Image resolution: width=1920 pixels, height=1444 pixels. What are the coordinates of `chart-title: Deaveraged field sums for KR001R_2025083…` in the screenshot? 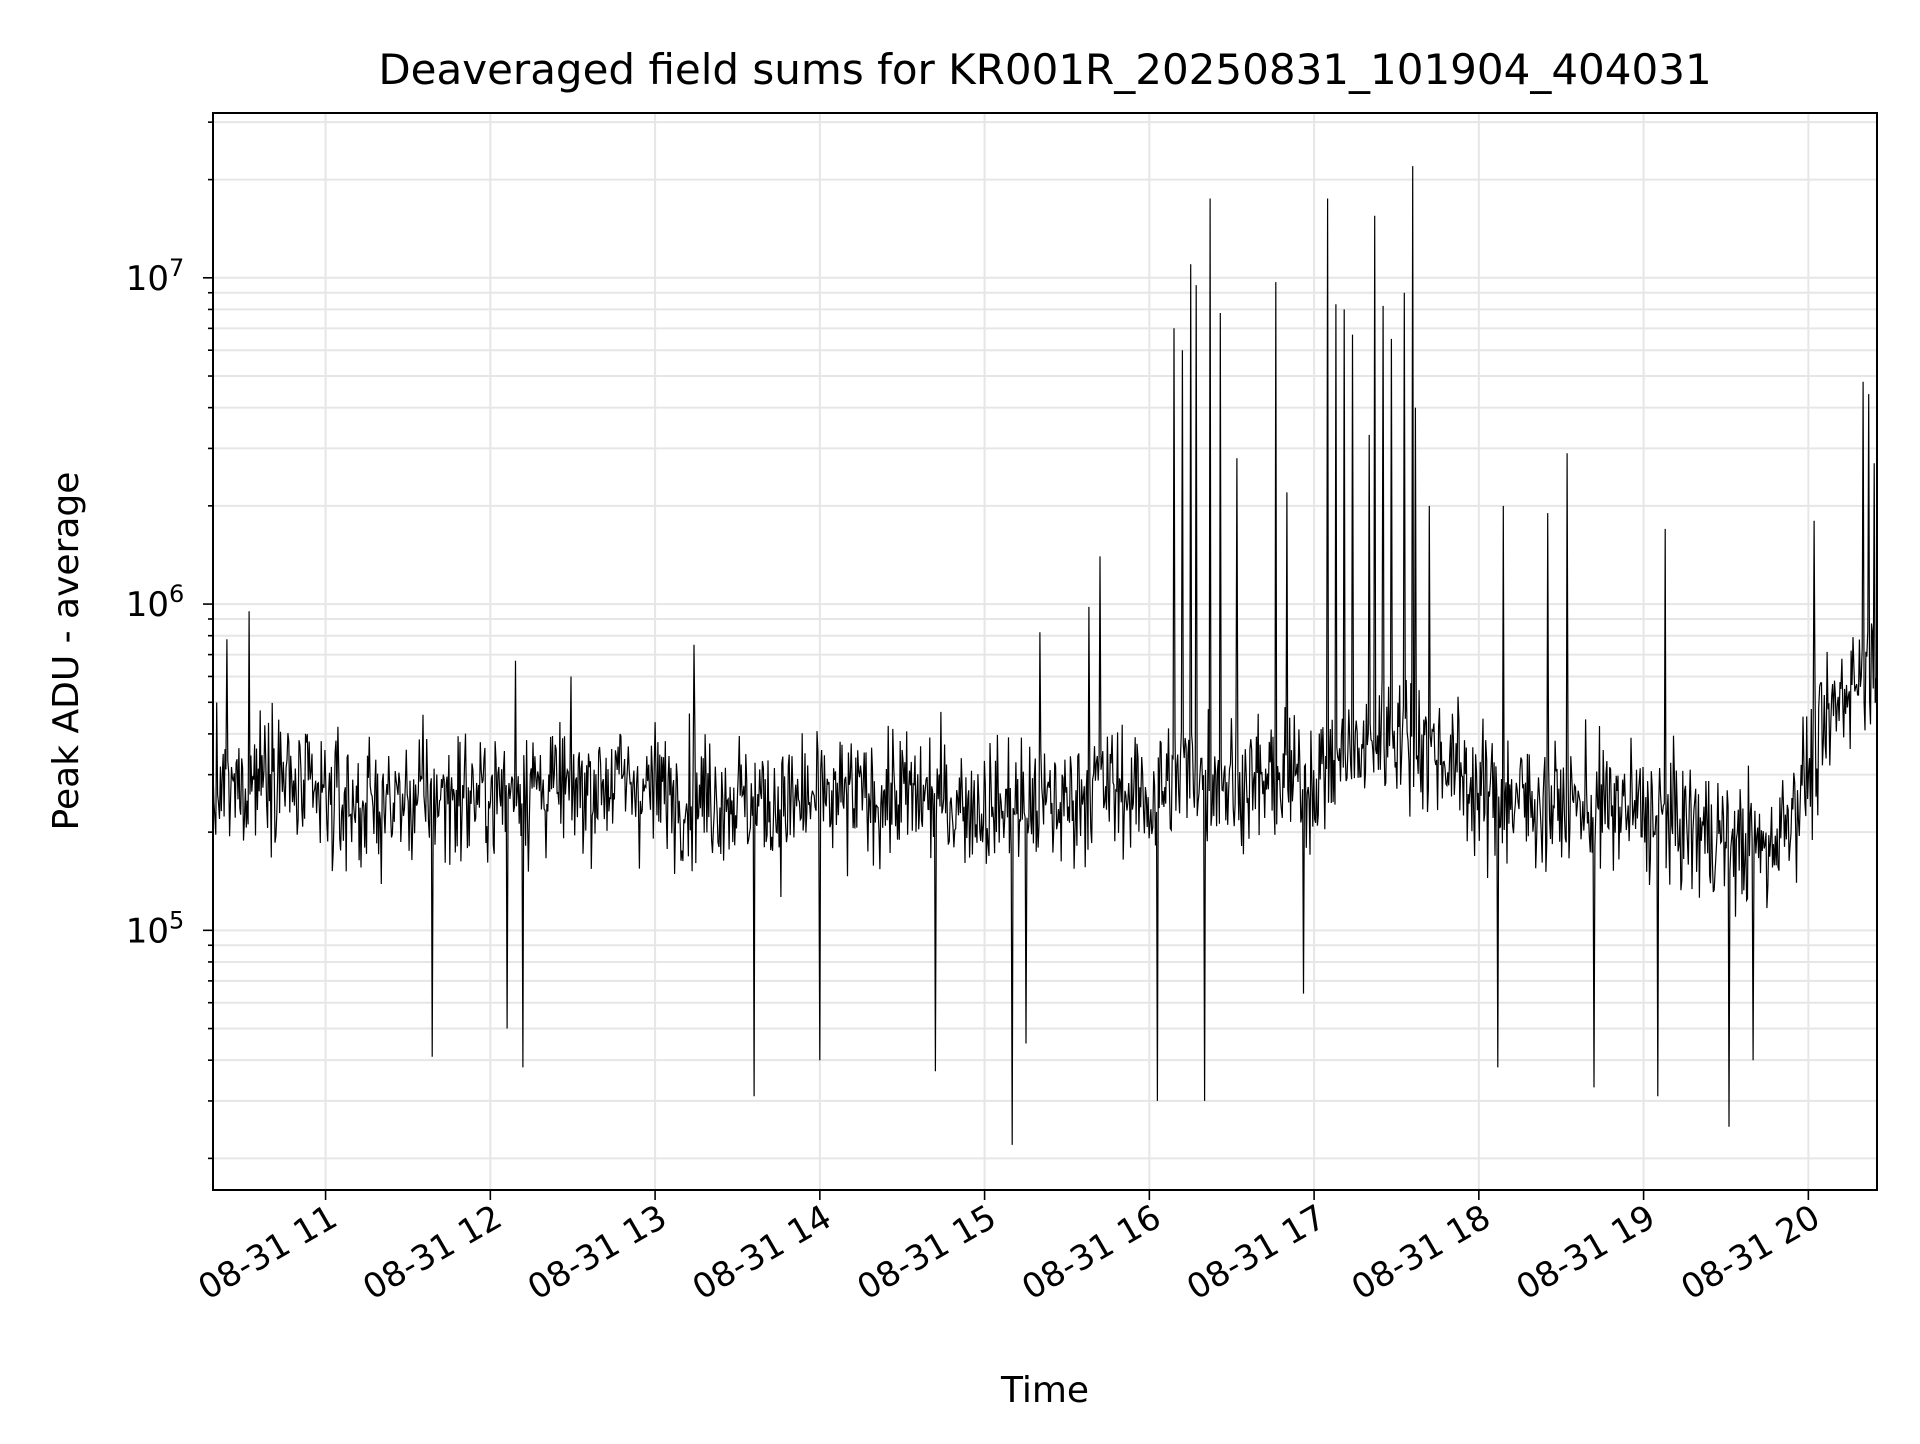 It's located at (1044, 69).